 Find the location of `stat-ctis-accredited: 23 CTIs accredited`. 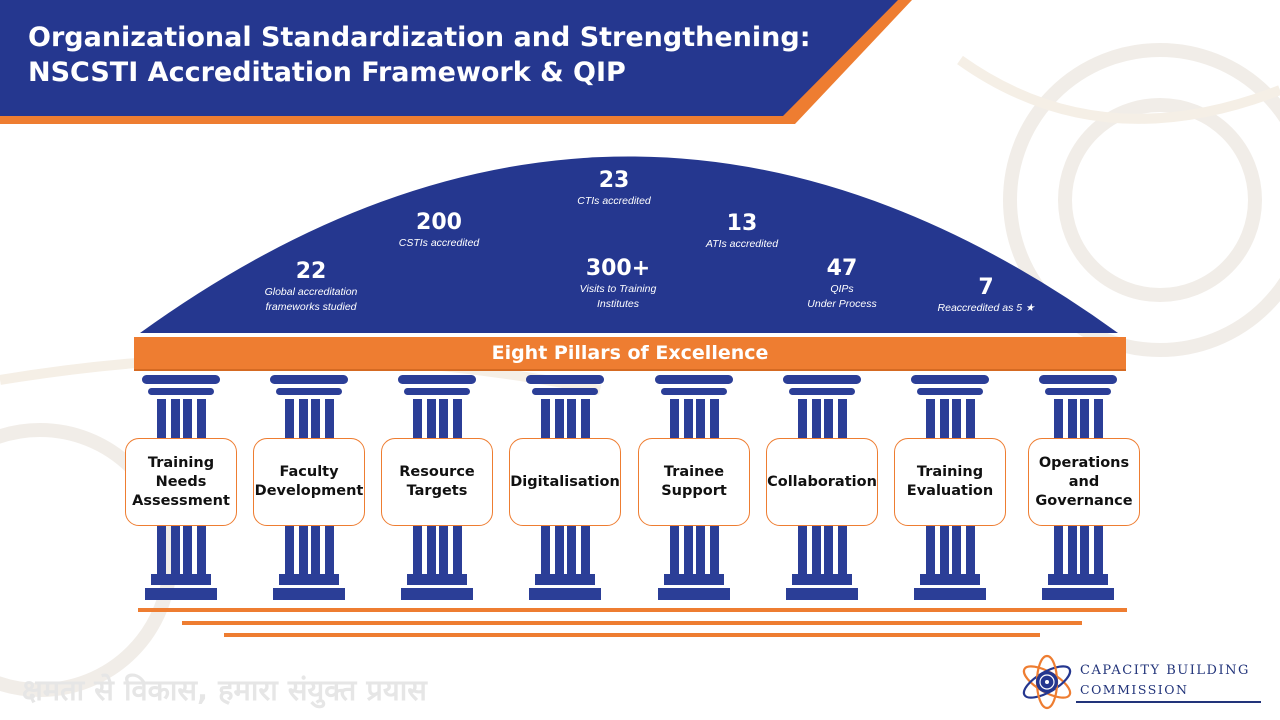

stat-ctis-accredited: 23 CTIs accredited is located at coordinates (614, 188).